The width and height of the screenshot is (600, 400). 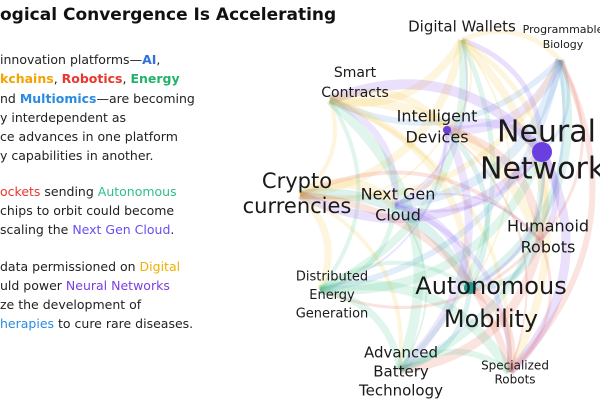 What do you see at coordinates (297, 181) in the screenshot?
I see `node-label: Crypto` at bounding box center [297, 181].